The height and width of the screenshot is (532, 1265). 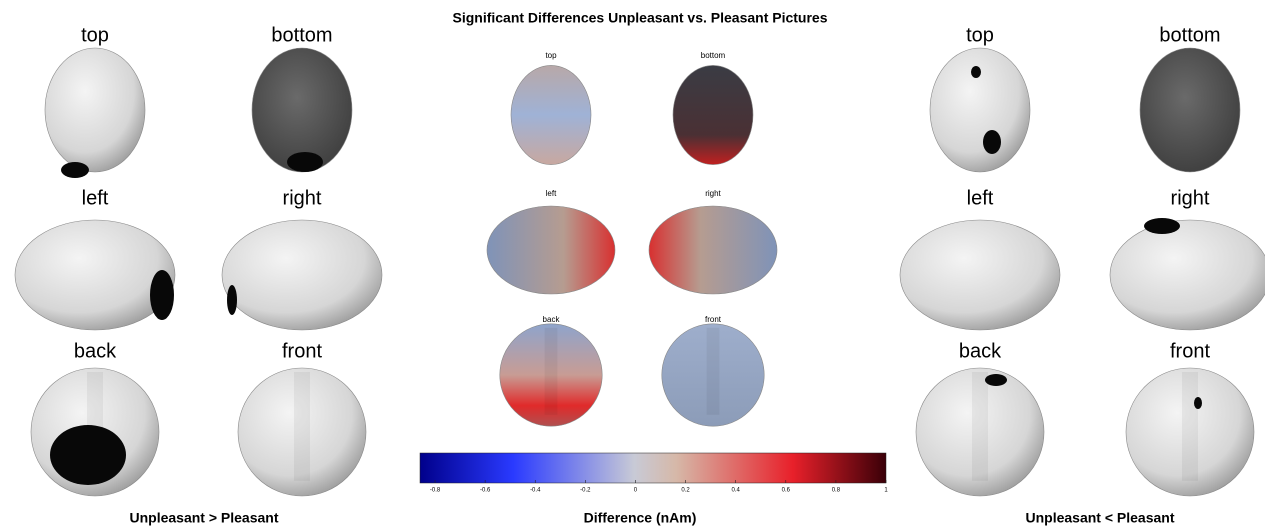 What do you see at coordinates (685, 491) in the screenshot?
I see `colorbar-tick-label: 0.2` at bounding box center [685, 491].